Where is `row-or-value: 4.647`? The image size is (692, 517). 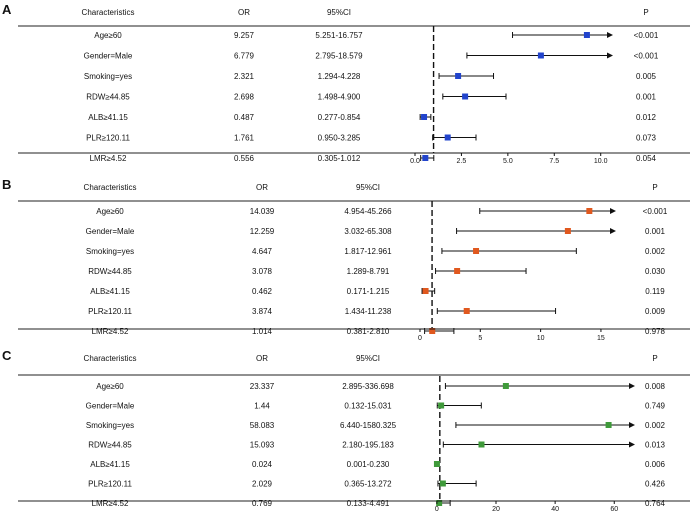 row-or-value: 4.647 is located at coordinates (262, 251).